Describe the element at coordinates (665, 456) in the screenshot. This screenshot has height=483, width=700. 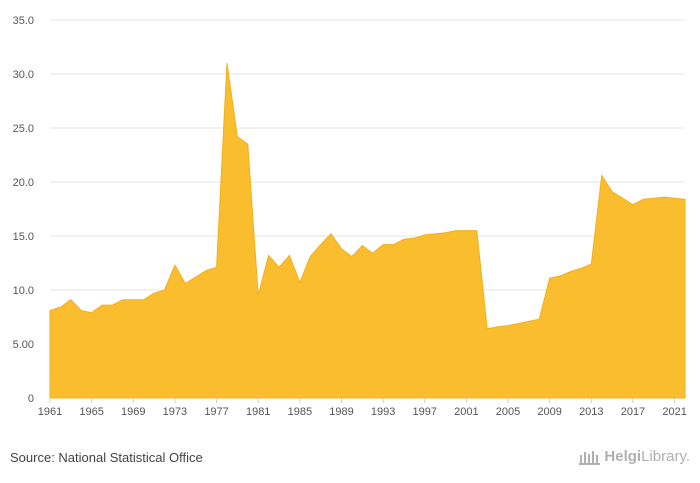
I see `brand-suffix: Library.` at that location.